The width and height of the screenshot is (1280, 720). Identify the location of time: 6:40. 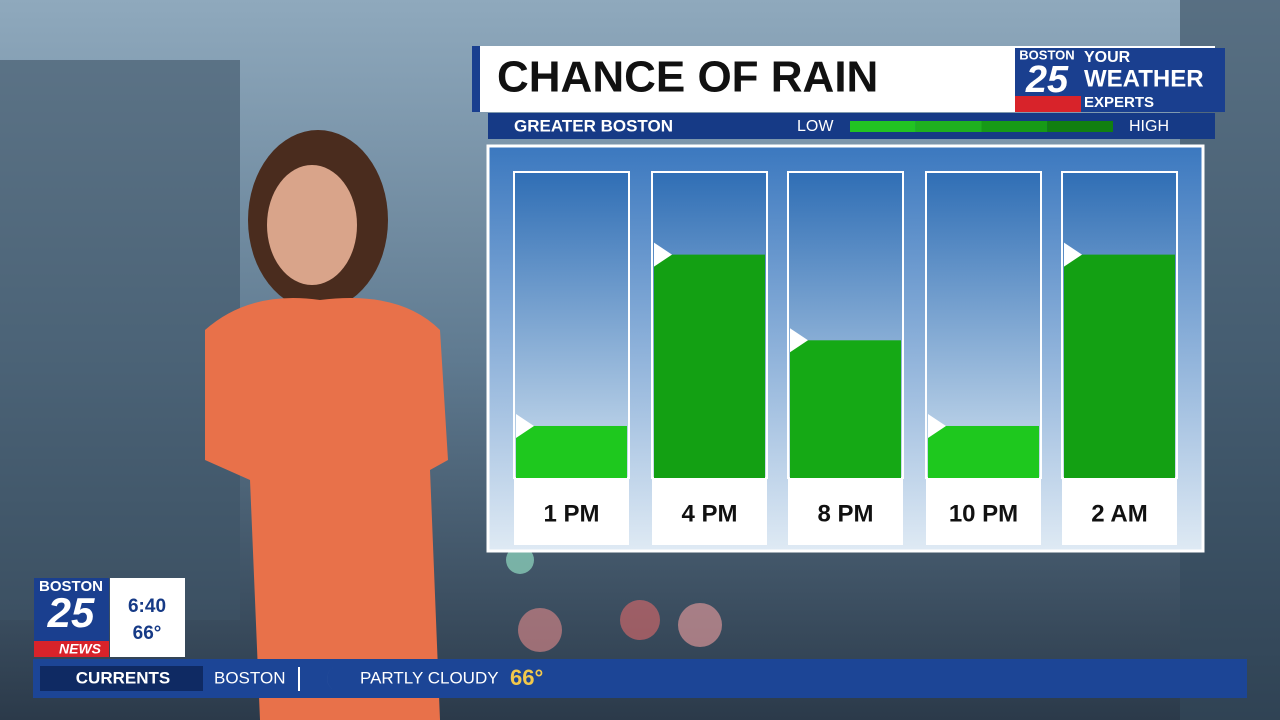
(147, 606).